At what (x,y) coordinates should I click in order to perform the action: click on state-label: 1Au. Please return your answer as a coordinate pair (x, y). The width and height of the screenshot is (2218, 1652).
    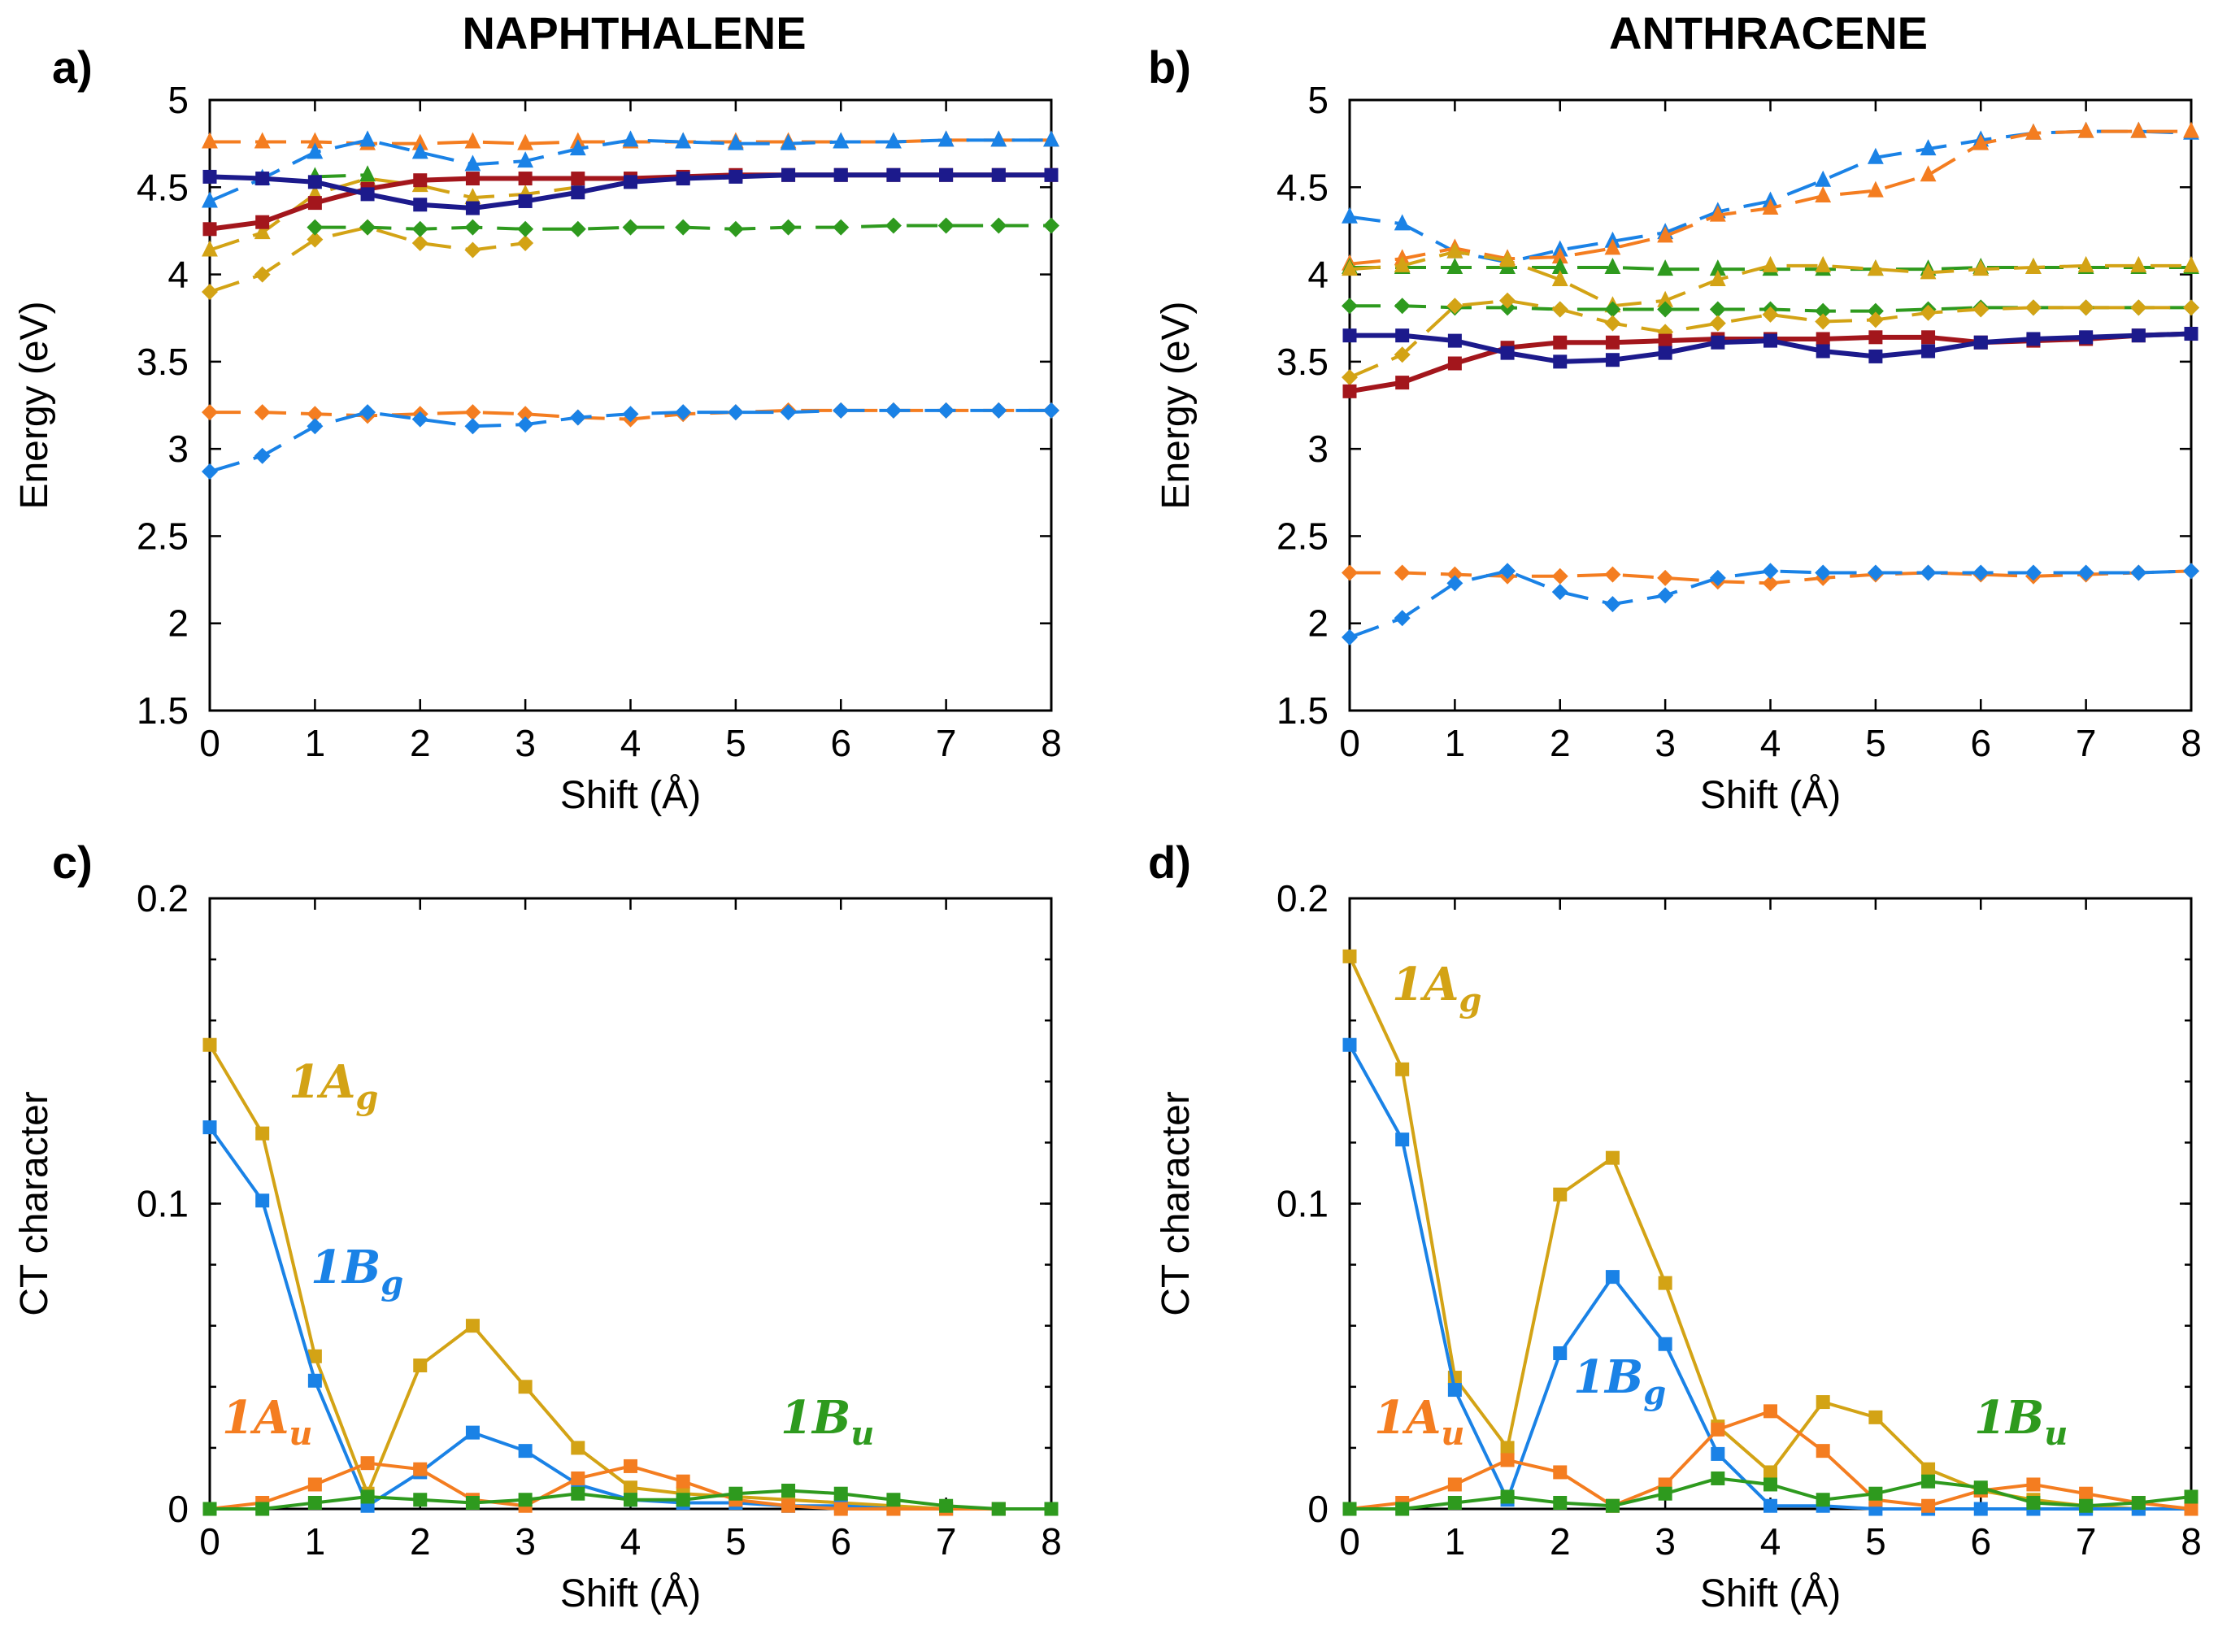
    Looking at the image, I should click on (267, 1422).